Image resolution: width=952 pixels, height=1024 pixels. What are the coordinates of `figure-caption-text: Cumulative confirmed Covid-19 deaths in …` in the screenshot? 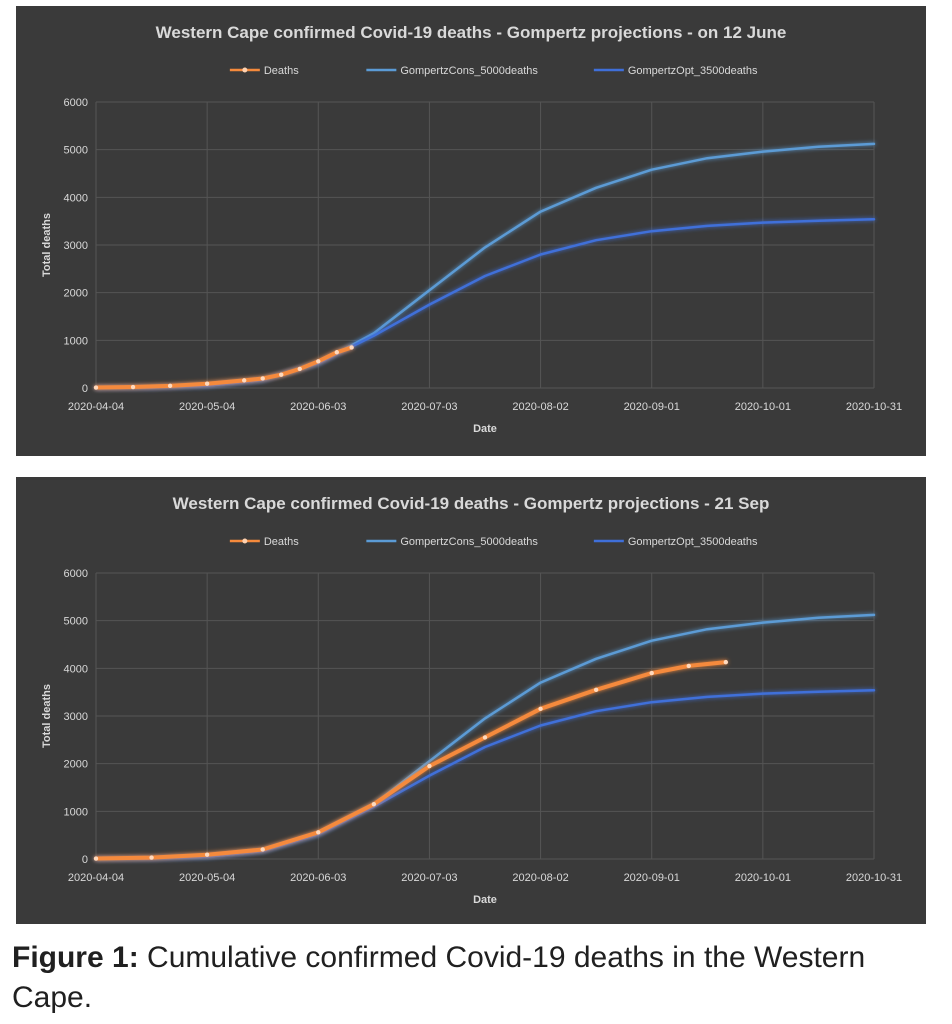 It's located at (439, 977).